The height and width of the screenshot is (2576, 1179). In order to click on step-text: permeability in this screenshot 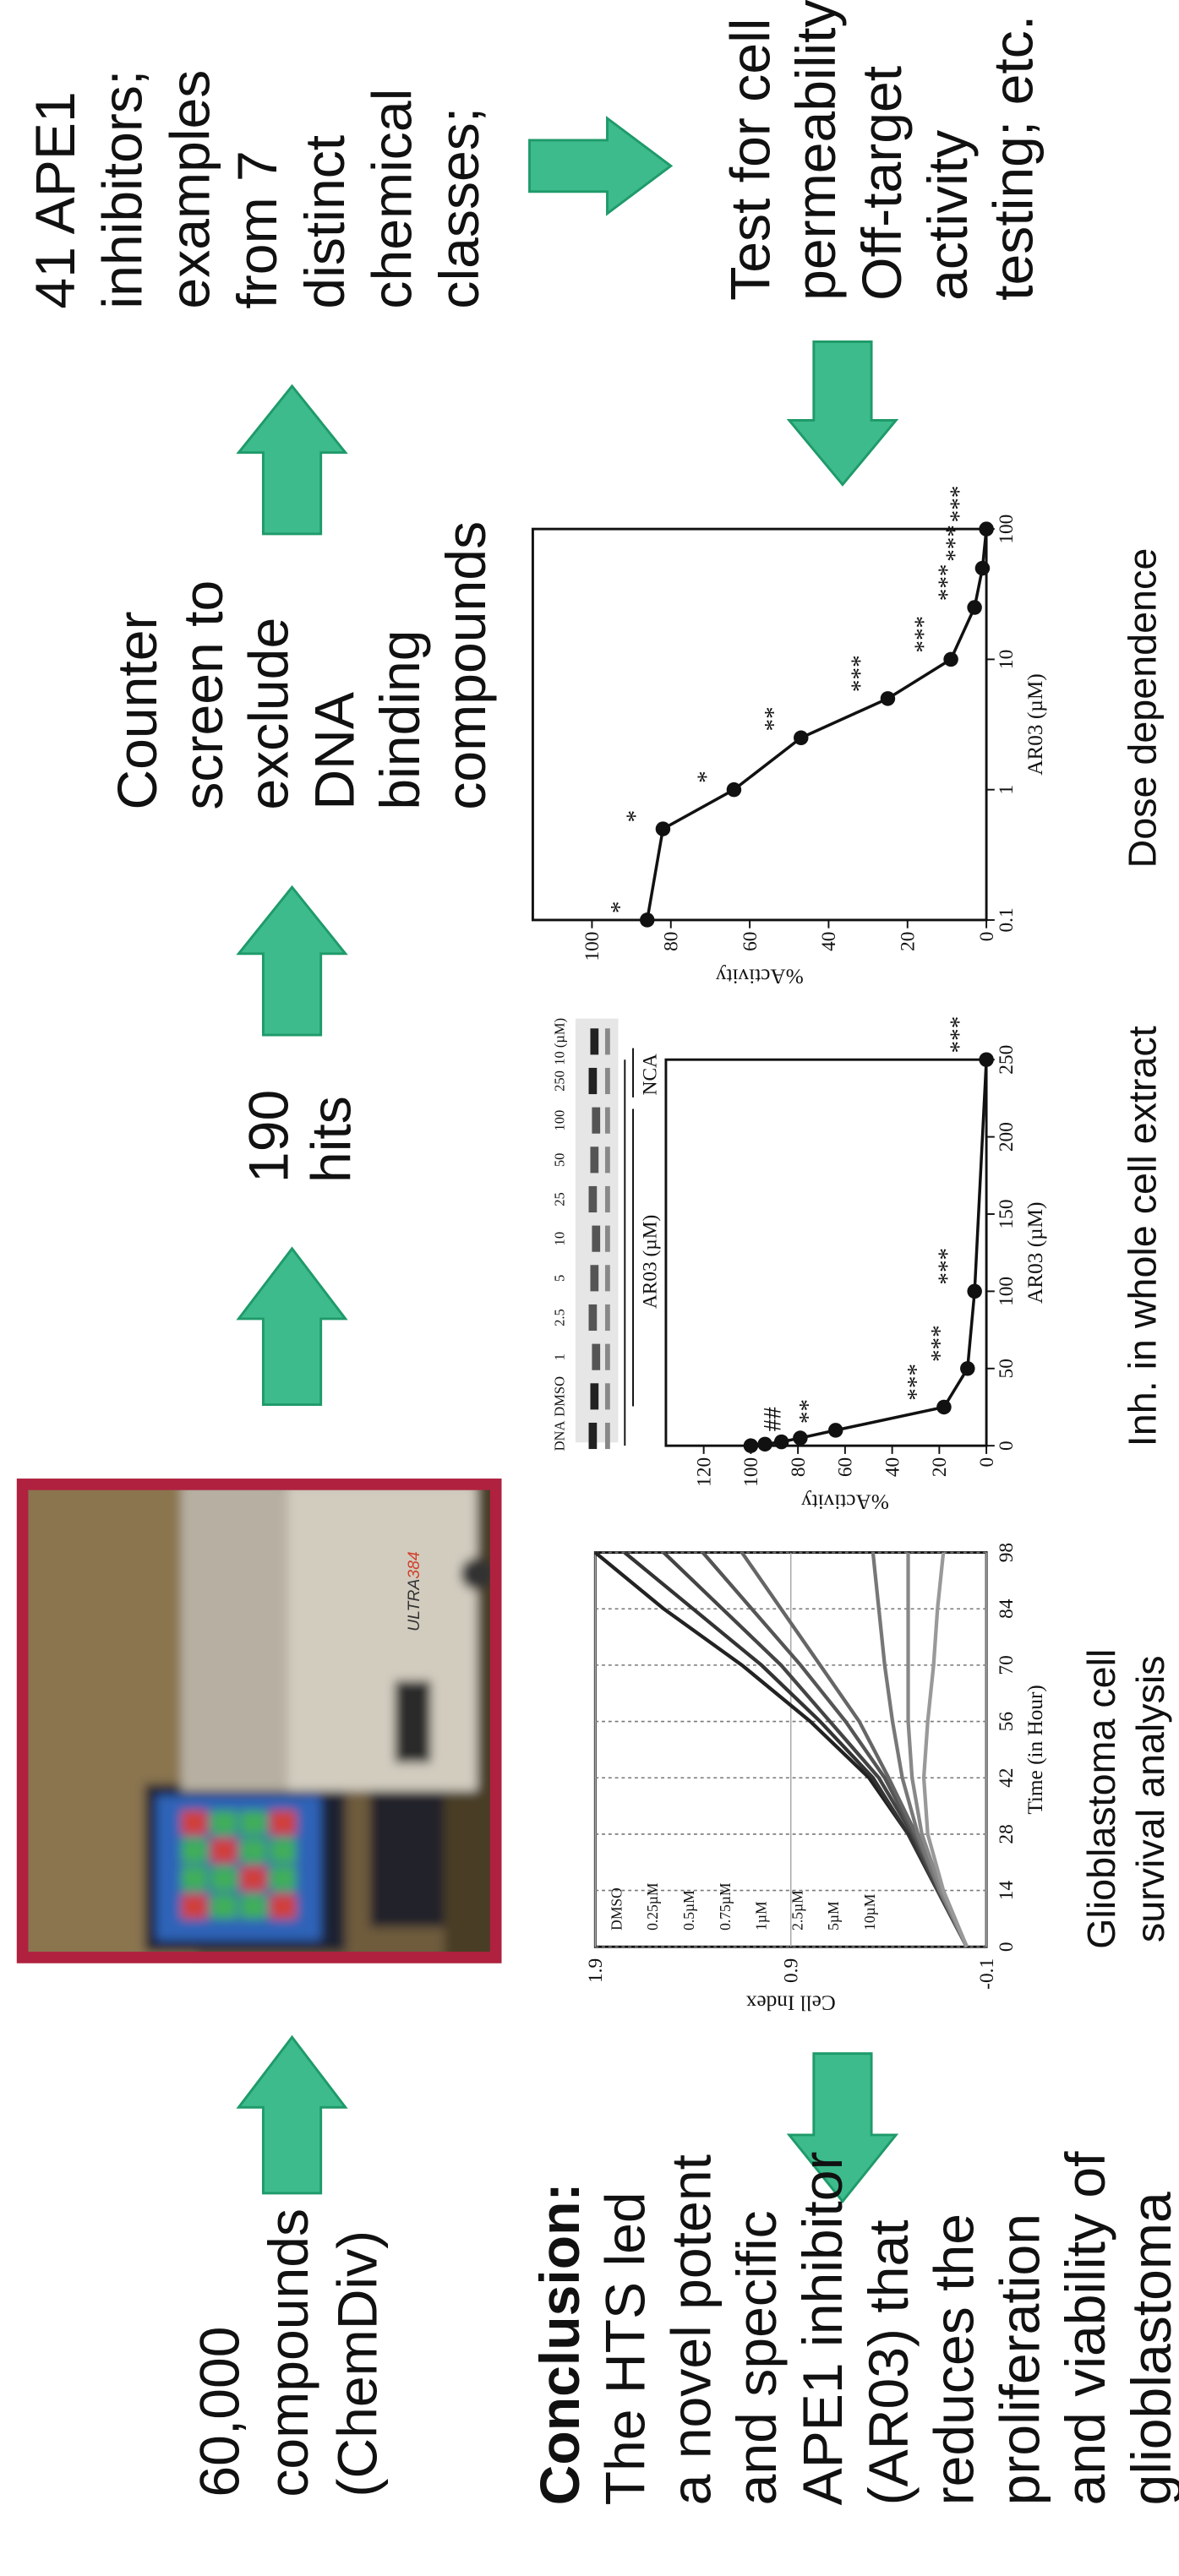, I will do `click(817, 150)`.